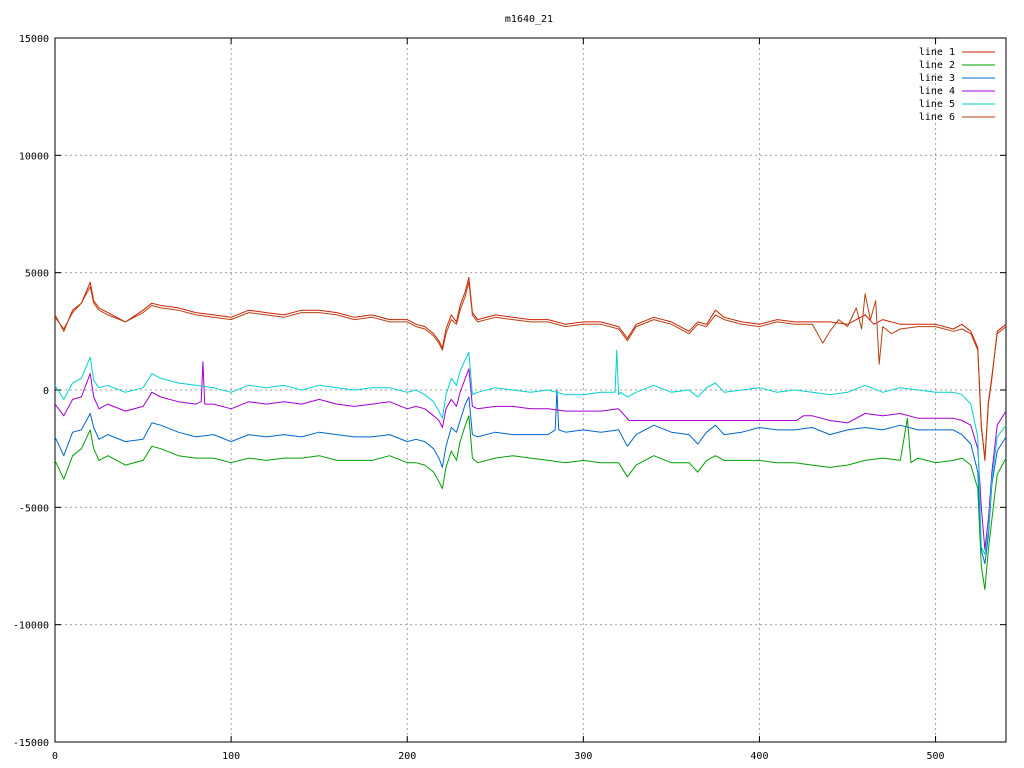 This screenshot has width=1024, height=768. I want to click on legend-label-4: line 4, so click(937, 91).